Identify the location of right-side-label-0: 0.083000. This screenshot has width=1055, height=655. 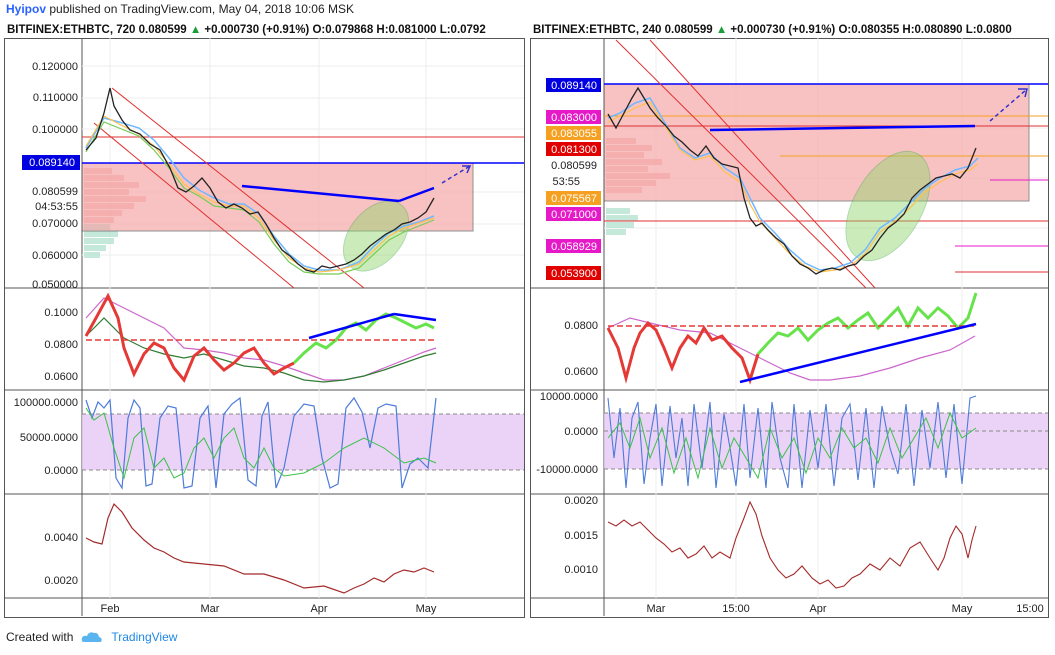
(574, 118).